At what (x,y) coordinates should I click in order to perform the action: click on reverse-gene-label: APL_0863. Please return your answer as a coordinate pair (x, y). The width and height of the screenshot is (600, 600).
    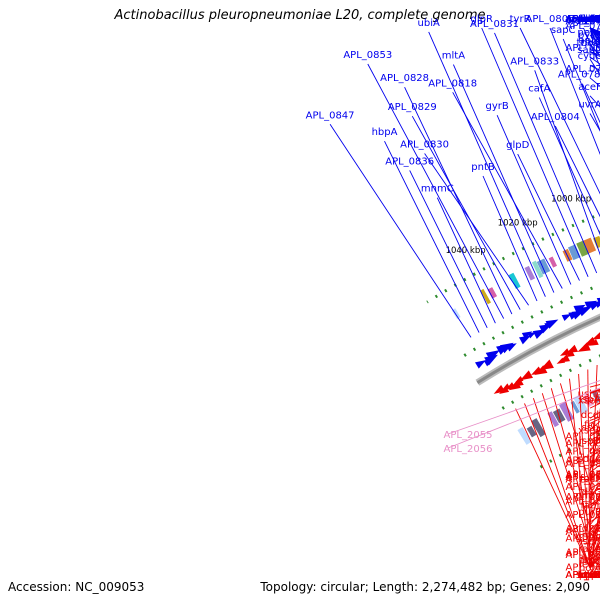
    Looking at the image, I should click on (583, 539).